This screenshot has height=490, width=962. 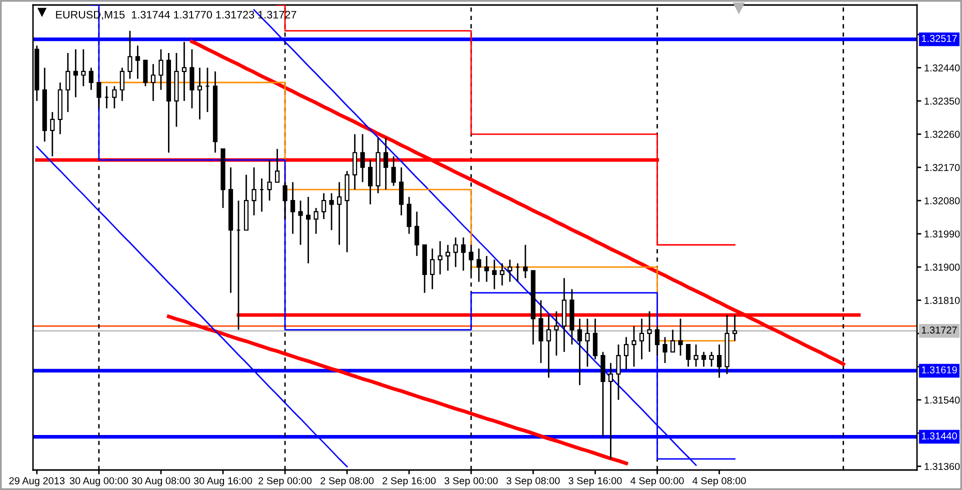 What do you see at coordinates (161, 481) in the screenshot?
I see `x-tick-label: 30 Aug 08:00` at bounding box center [161, 481].